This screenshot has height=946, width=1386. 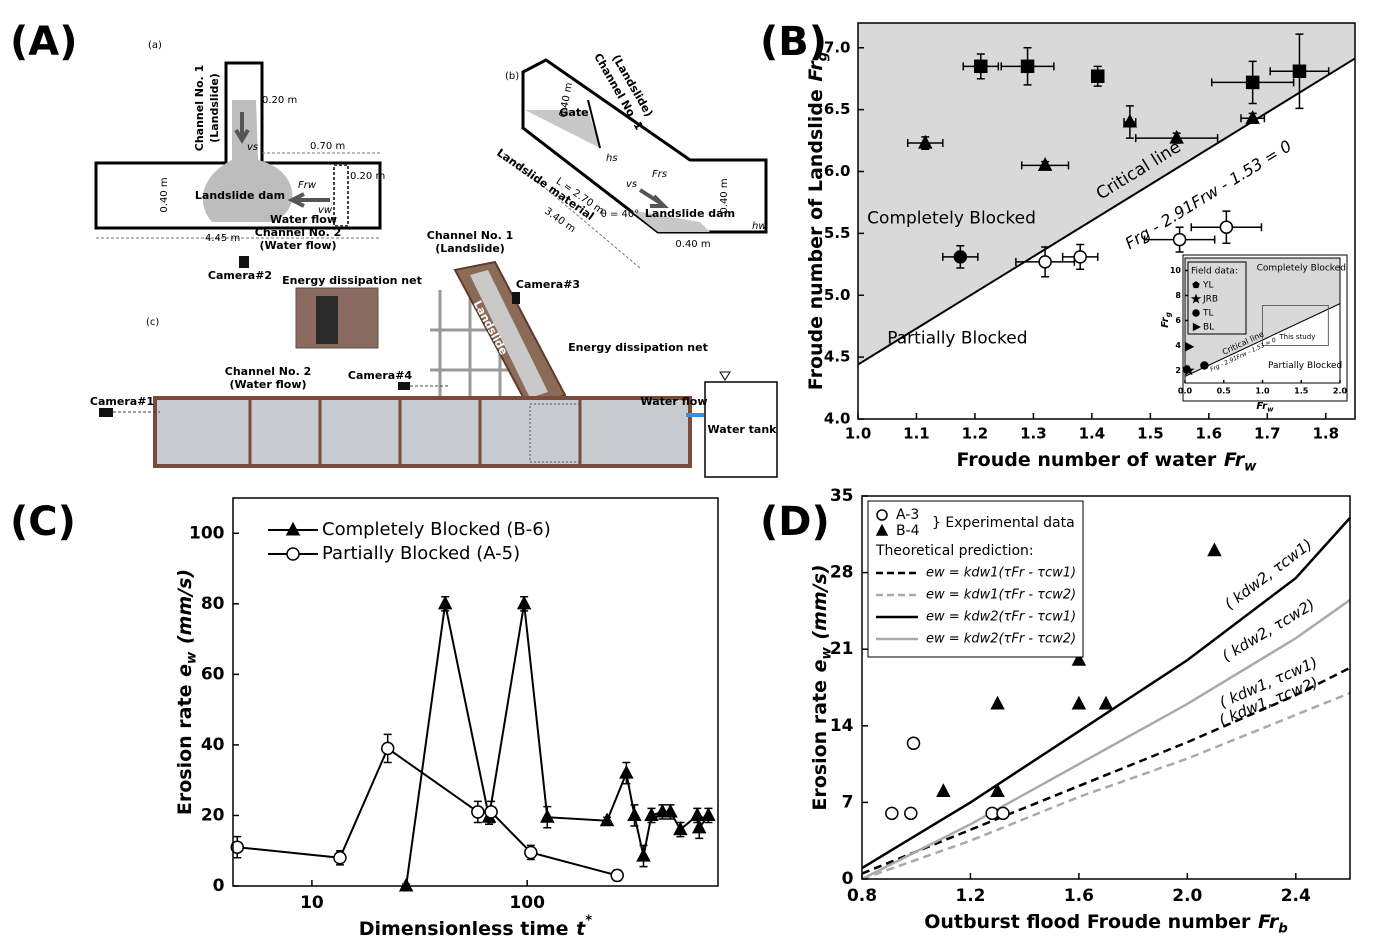 What do you see at coordinates (1325, 434) in the screenshot?
I see `x-tick-label: 1.8` at bounding box center [1325, 434].